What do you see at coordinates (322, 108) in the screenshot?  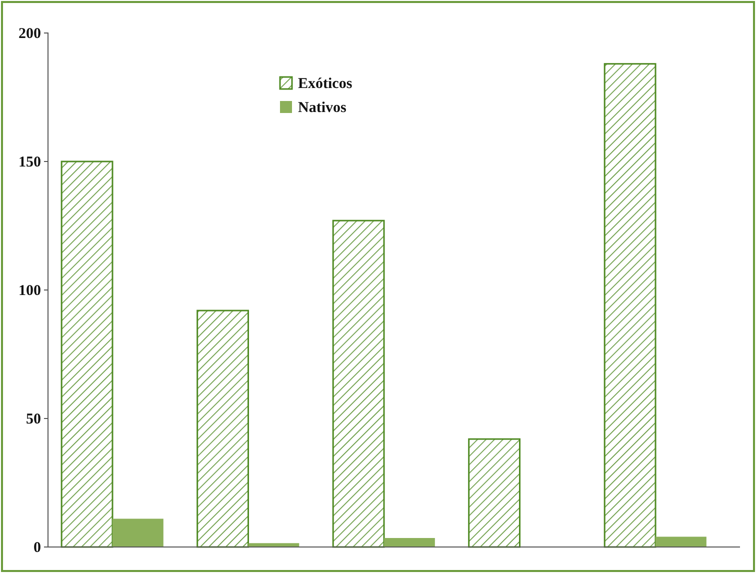 I see `legend-label: Nativos` at bounding box center [322, 108].